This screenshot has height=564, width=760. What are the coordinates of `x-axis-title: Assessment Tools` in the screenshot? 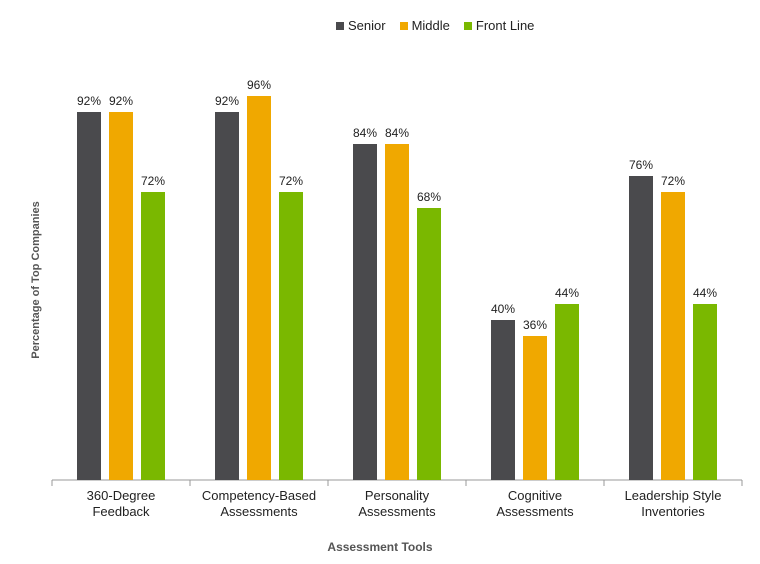 It's located at (380, 547).